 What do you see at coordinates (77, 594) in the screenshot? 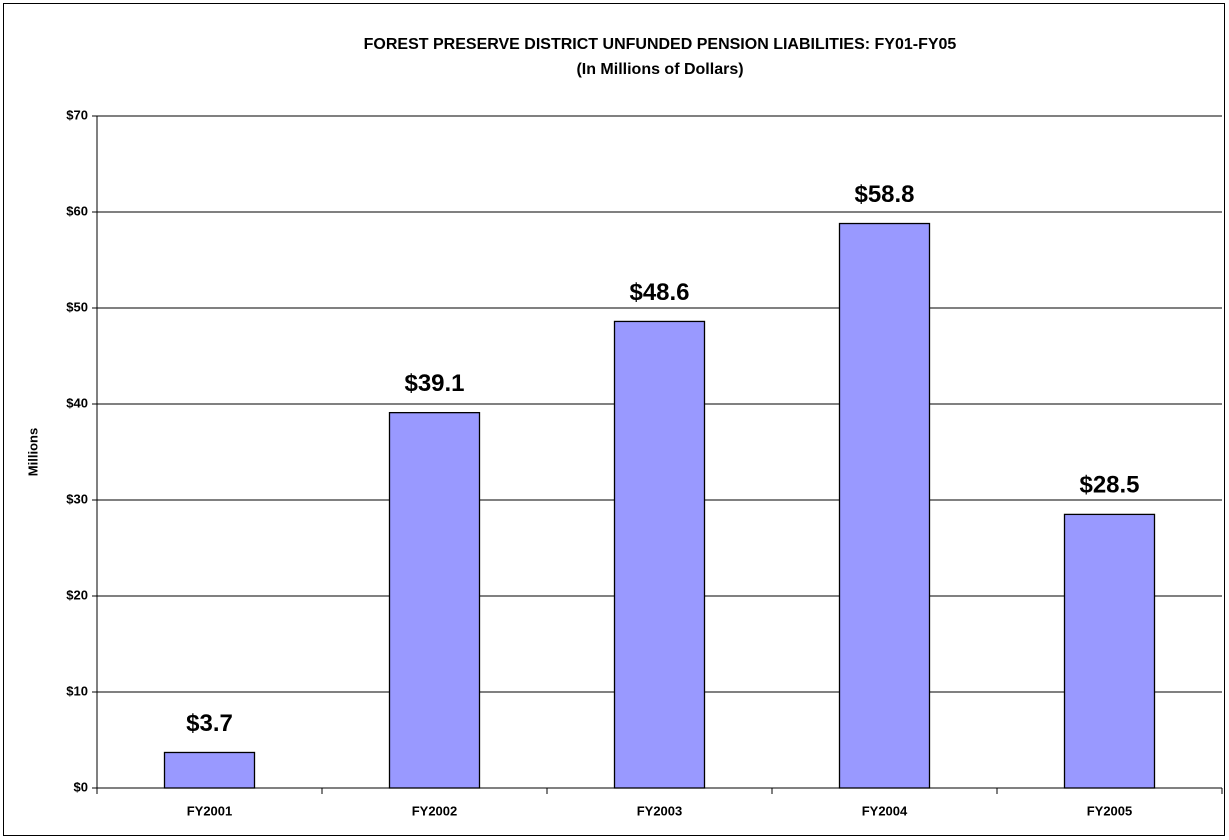
I see `y-tick-label: $20` at bounding box center [77, 594].